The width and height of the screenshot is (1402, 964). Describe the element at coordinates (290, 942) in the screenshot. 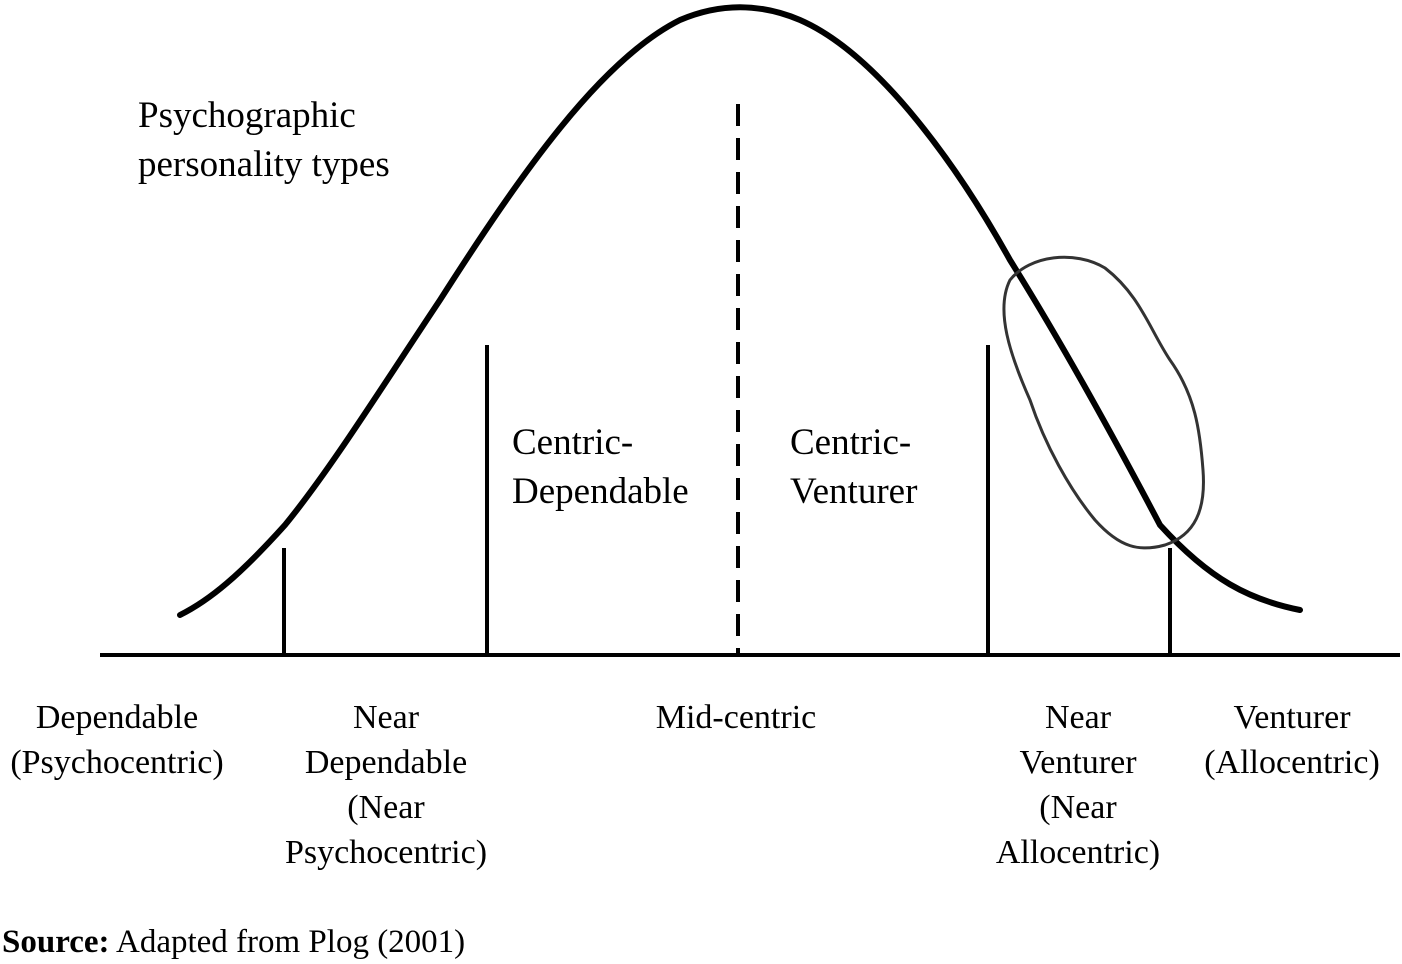

I see `source-text: Adapted from Plog (2001)` at that location.